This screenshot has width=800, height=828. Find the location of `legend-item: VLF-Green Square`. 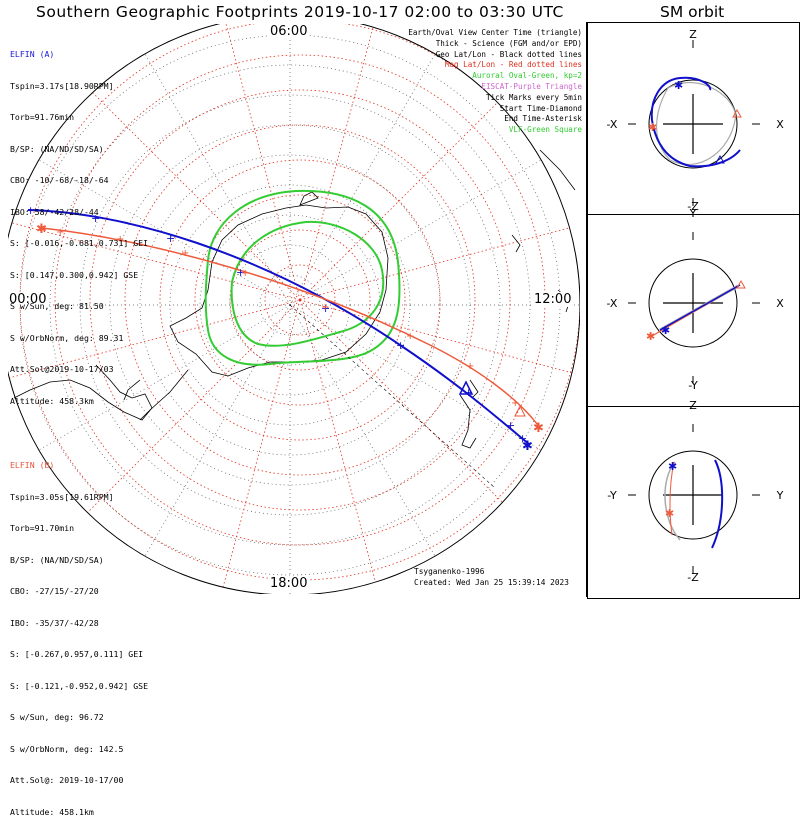

legend-item: VLF-Green Square is located at coordinates (545, 130).